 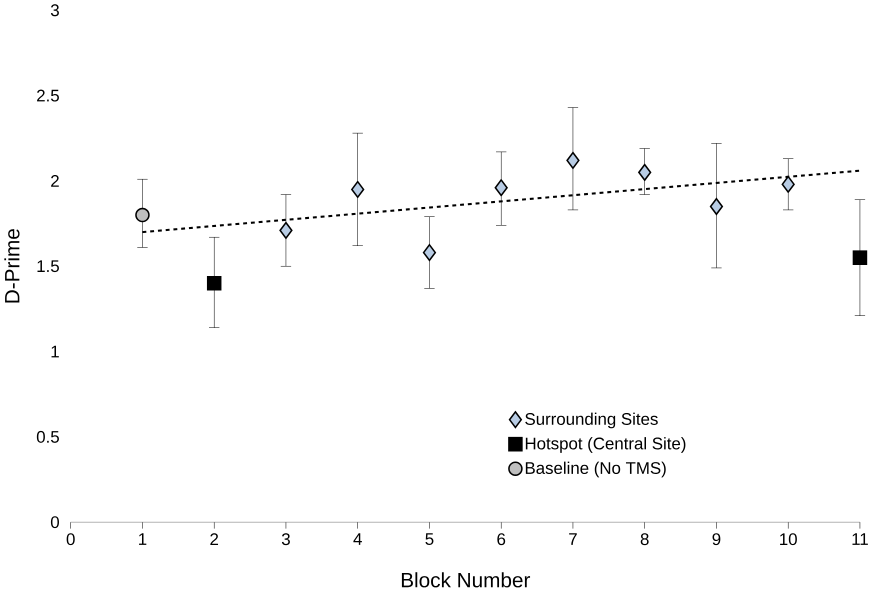 I want to click on y-tick-label: 2.5, so click(x=48, y=96).